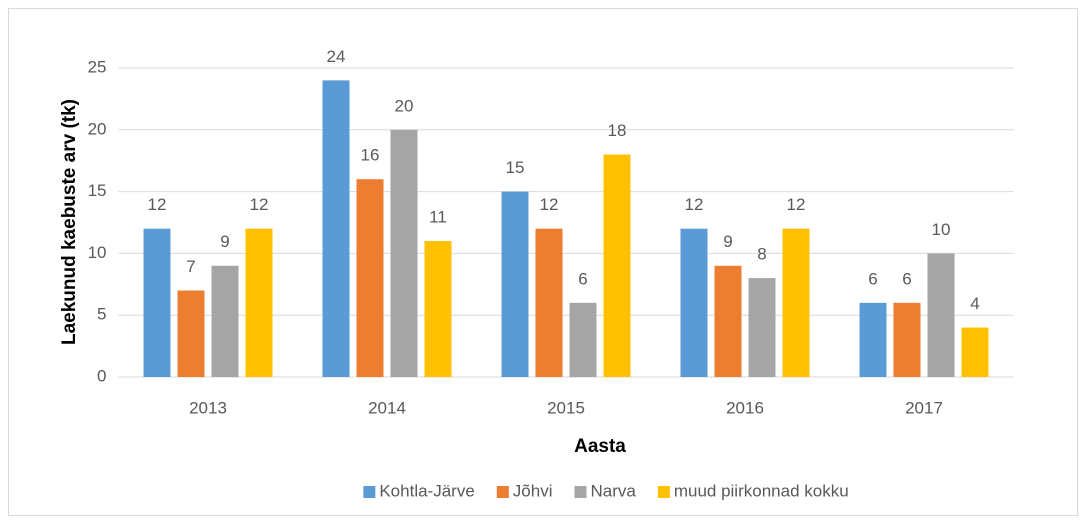  Describe the element at coordinates (404, 105) in the screenshot. I see `data-label: 20` at that location.